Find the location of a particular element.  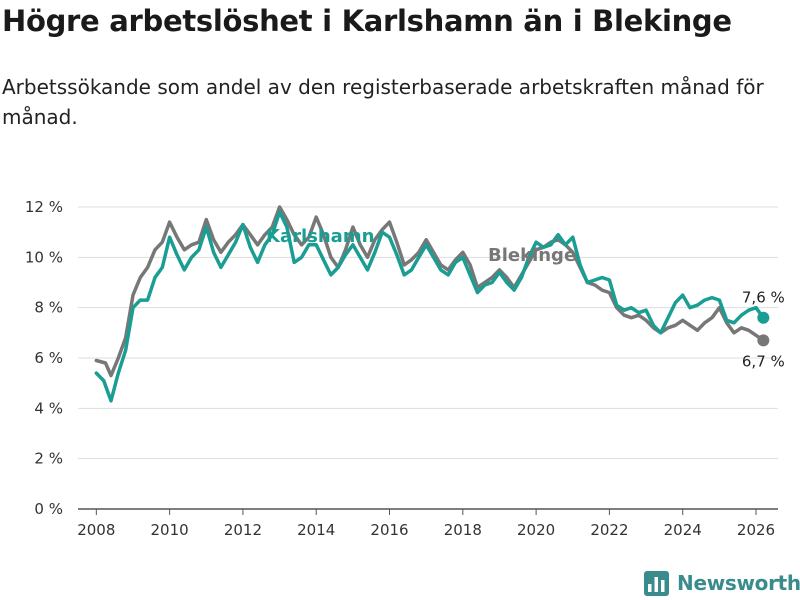

series-label-blekinge: Blekinge is located at coordinates (532, 255).